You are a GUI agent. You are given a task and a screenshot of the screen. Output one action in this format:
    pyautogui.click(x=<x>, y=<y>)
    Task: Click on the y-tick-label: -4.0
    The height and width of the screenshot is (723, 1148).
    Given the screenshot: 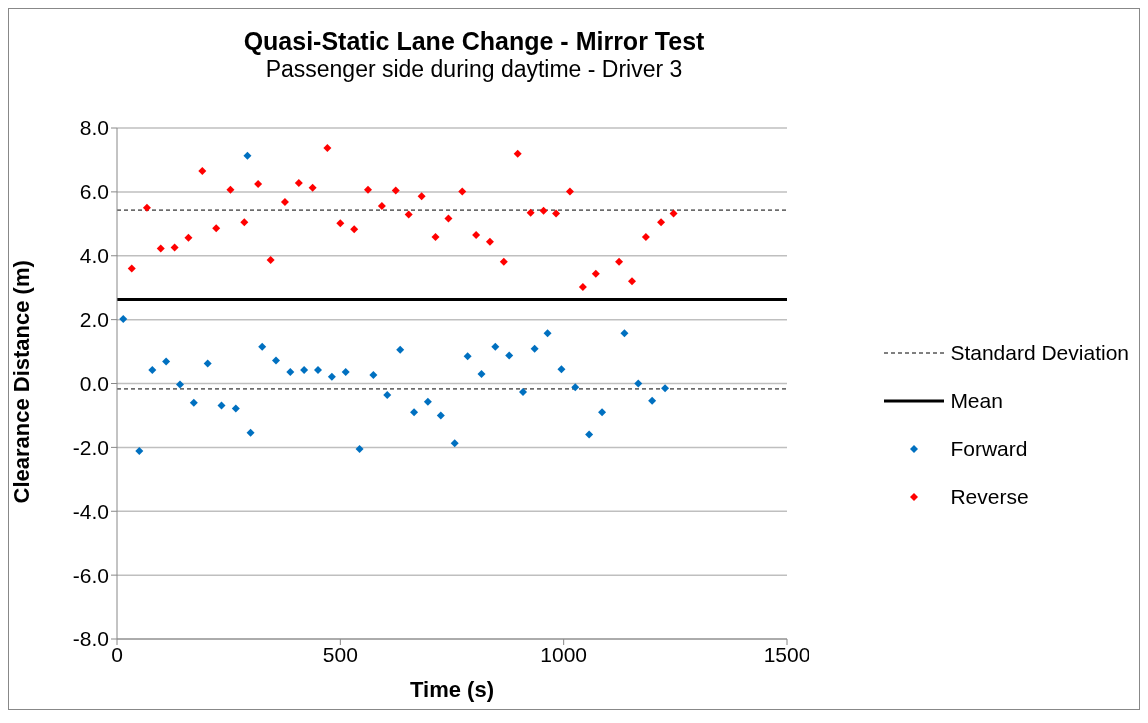 What is the action you would take?
    pyautogui.click(x=90, y=511)
    